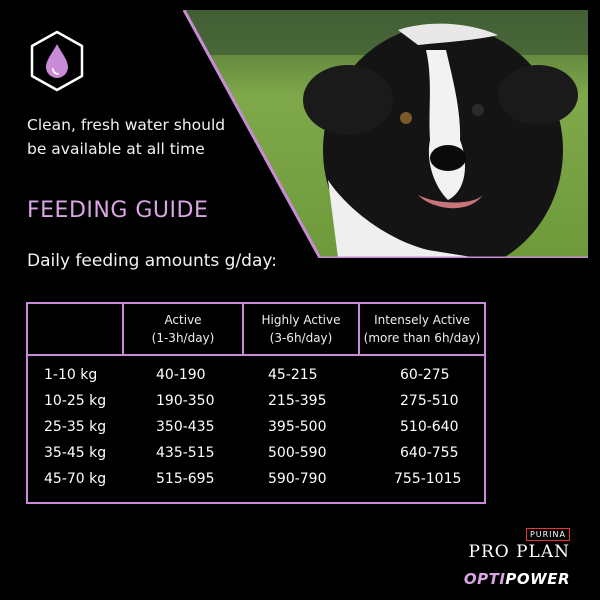 The height and width of the screenshot is (600, 600). I want to click on highly-active-cell: 45-215, so click(293, 375).